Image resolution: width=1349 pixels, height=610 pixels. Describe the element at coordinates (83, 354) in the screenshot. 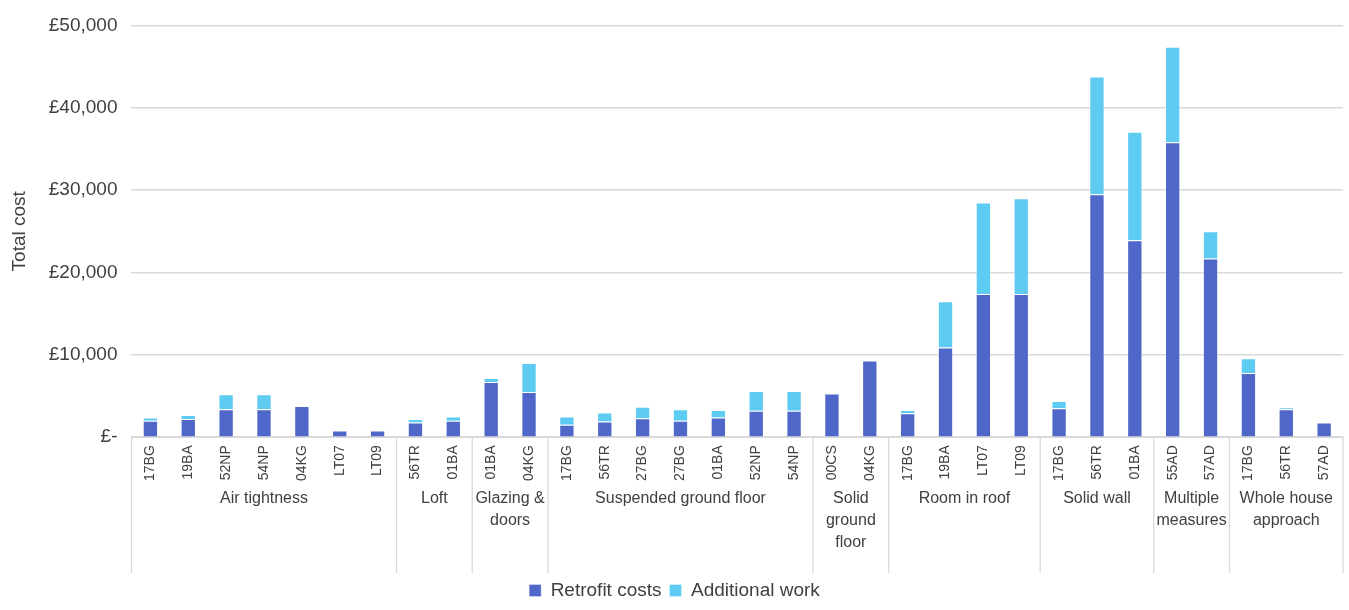

I see `y-tick-label: £10,000` at that location.